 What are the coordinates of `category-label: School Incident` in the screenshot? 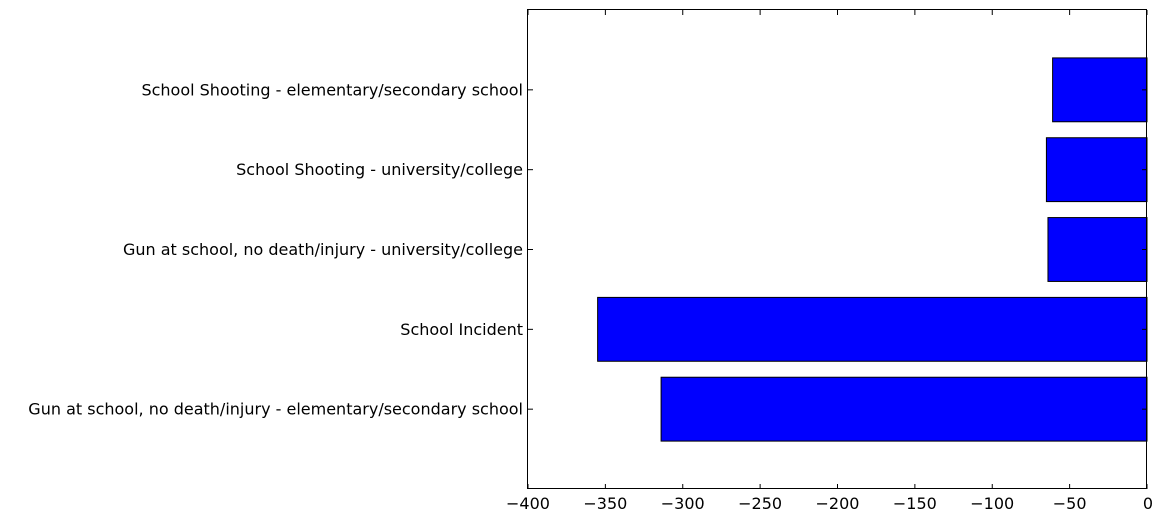 It's located at (461, 329).